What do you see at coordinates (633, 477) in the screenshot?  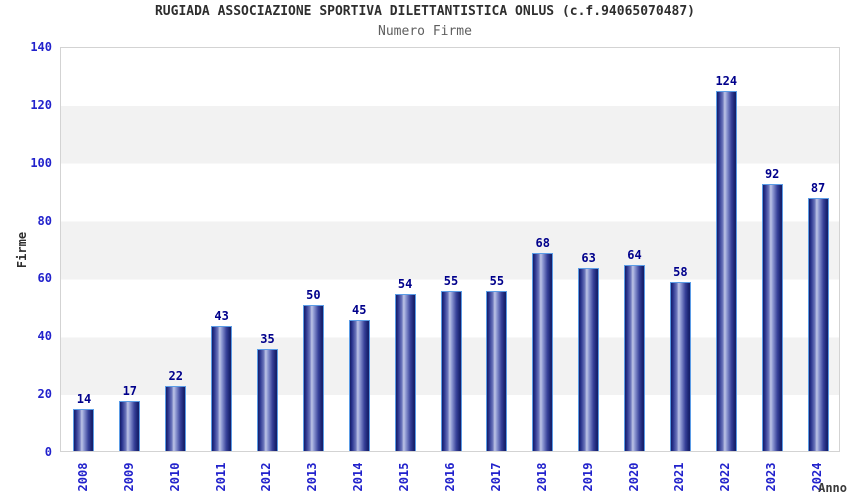 I see `x-tick-label: 2020` at bounding box center [633, 477].